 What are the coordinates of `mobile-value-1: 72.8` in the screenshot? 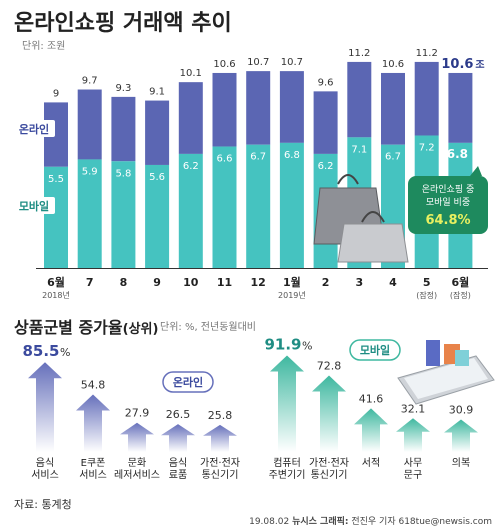 It's located at (329, 366).